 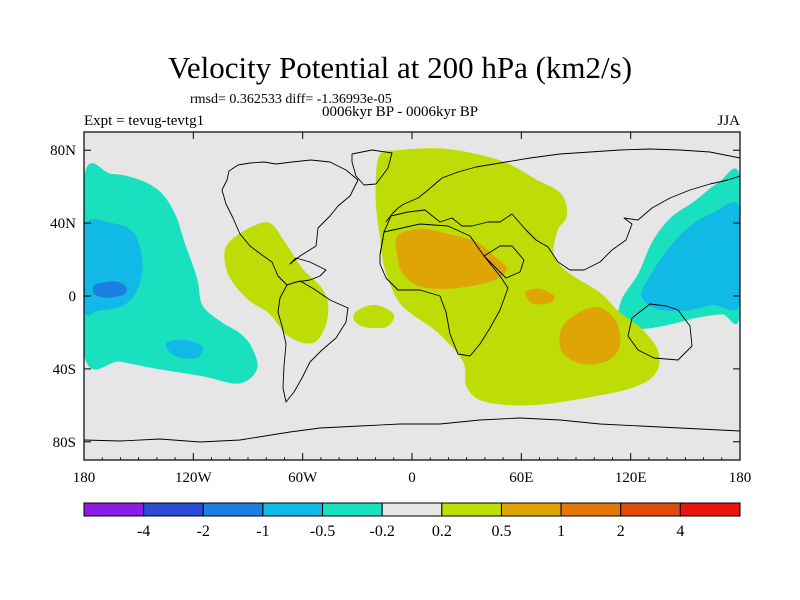 I want to click on y-tick-label-1: 40N, so click(x=63, y=224).